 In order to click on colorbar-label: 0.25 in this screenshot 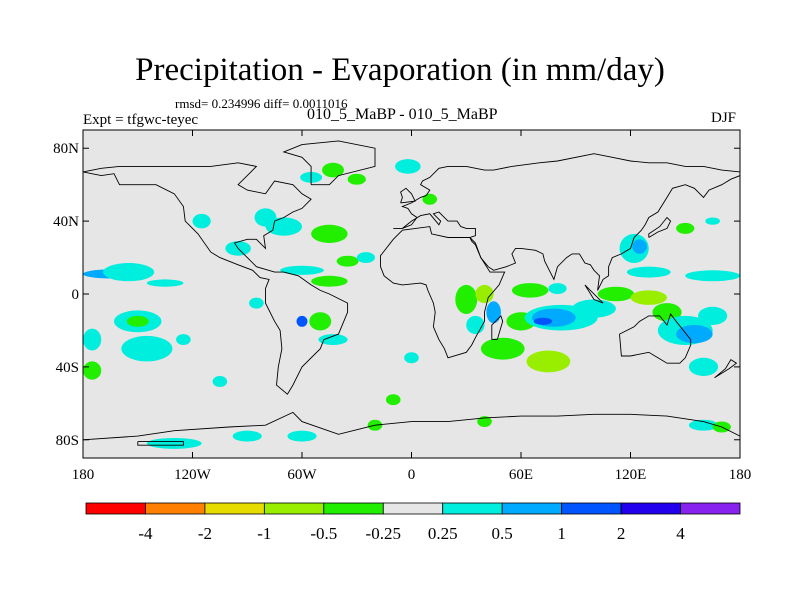, I will do `click(443, 533)`.